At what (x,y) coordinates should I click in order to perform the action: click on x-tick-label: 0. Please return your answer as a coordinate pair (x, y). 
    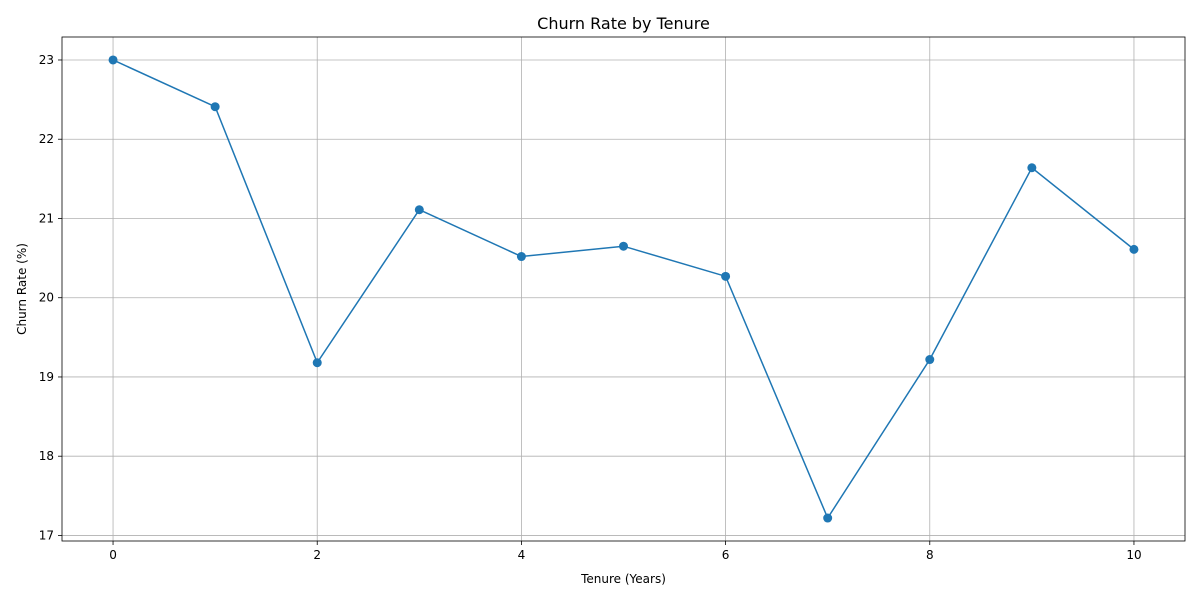
    Looking at the image, I should click on (113, 555).